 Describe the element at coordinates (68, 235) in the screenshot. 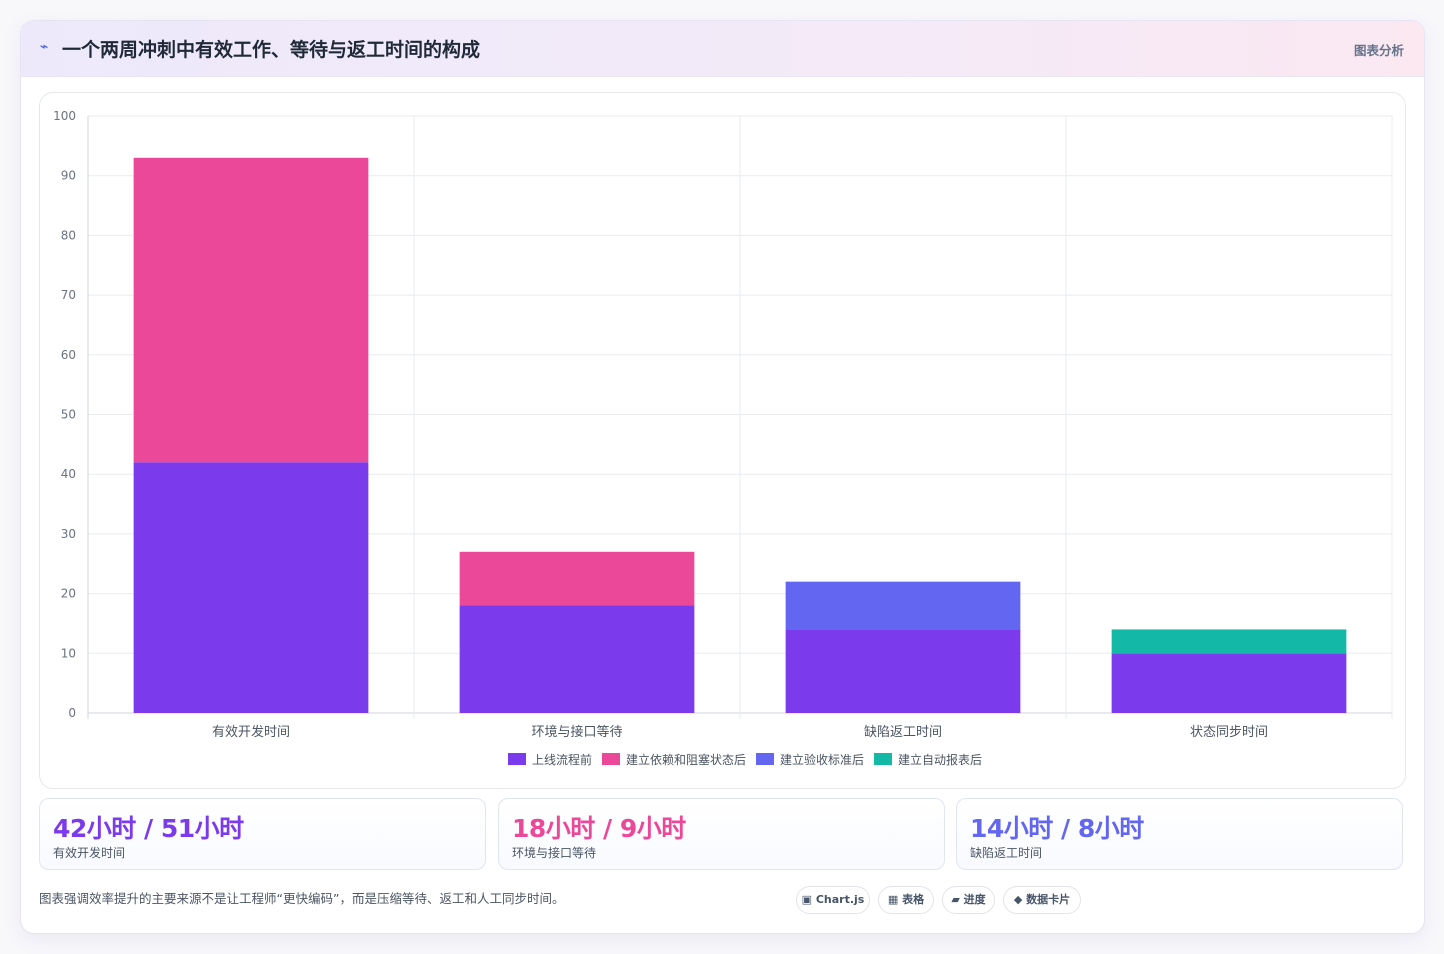

I see `y-tick-label: 80` at that location.